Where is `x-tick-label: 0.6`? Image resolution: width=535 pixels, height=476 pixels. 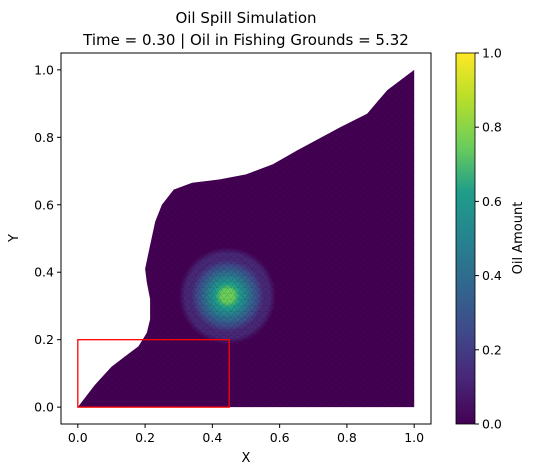
x-tick-label: 0.6 is located at coordinates (280, 437).